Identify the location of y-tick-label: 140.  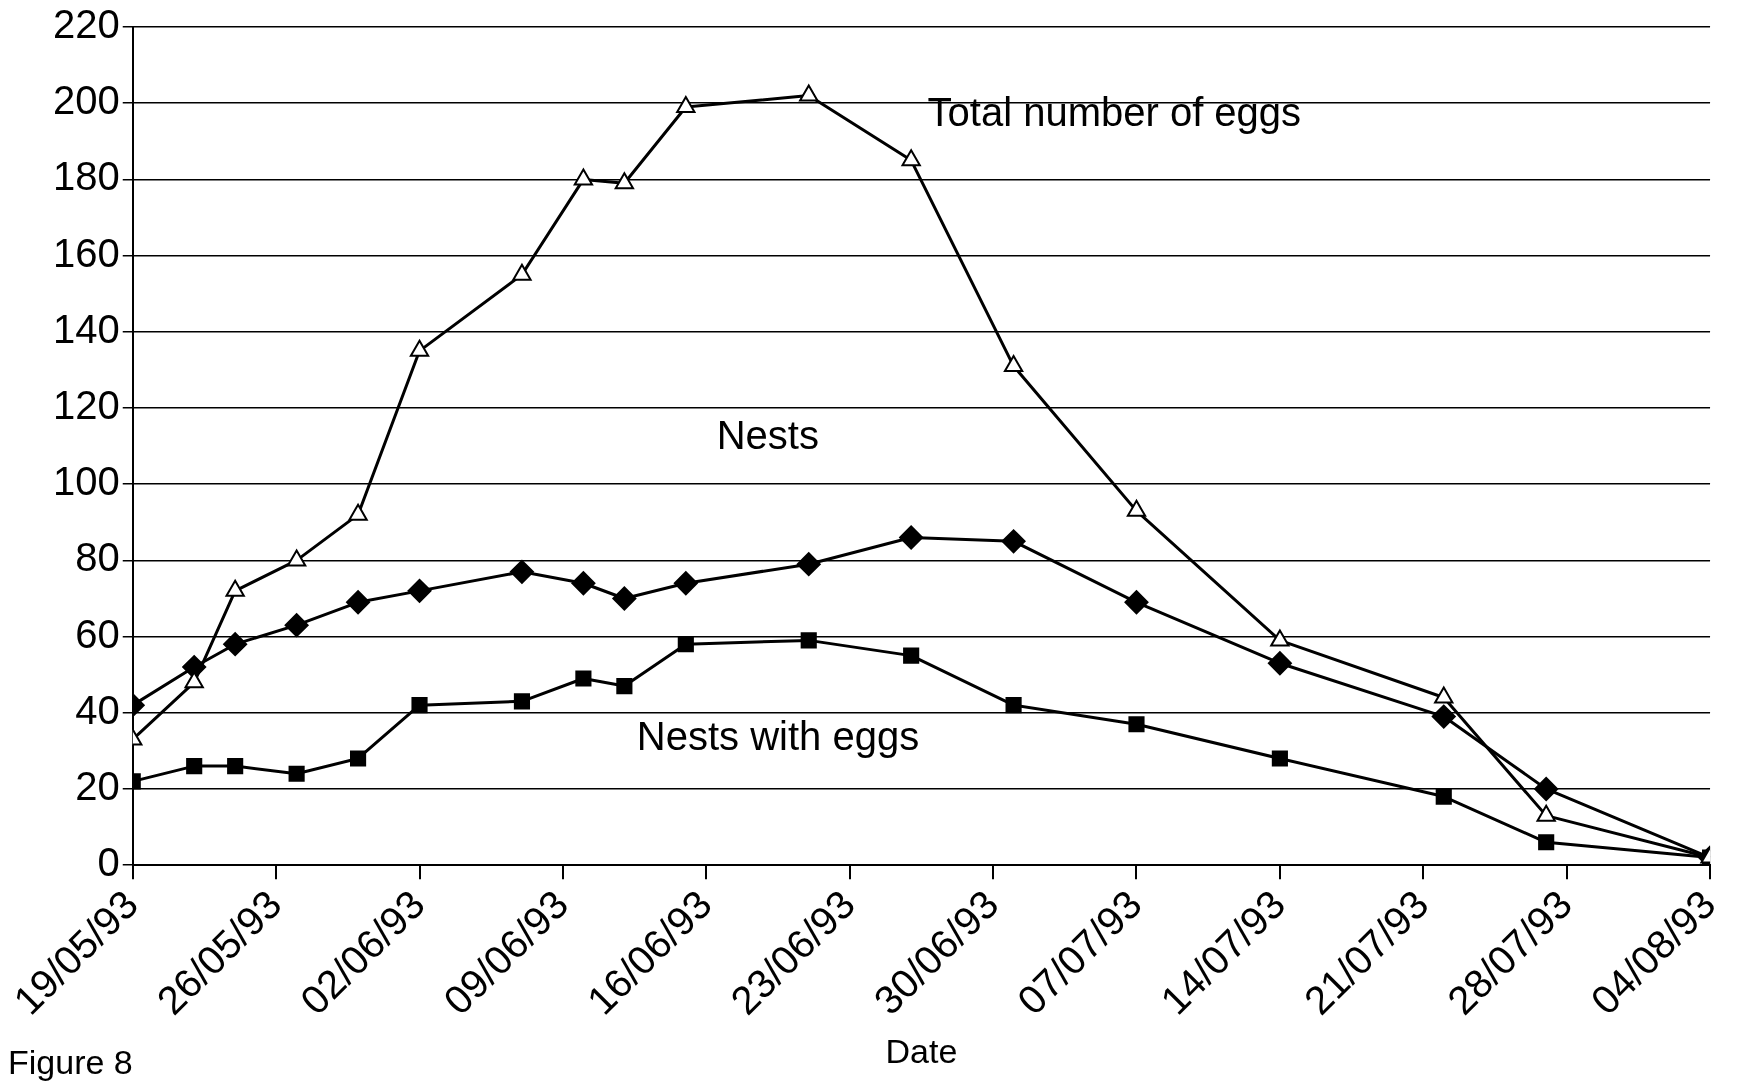
(86, 328).